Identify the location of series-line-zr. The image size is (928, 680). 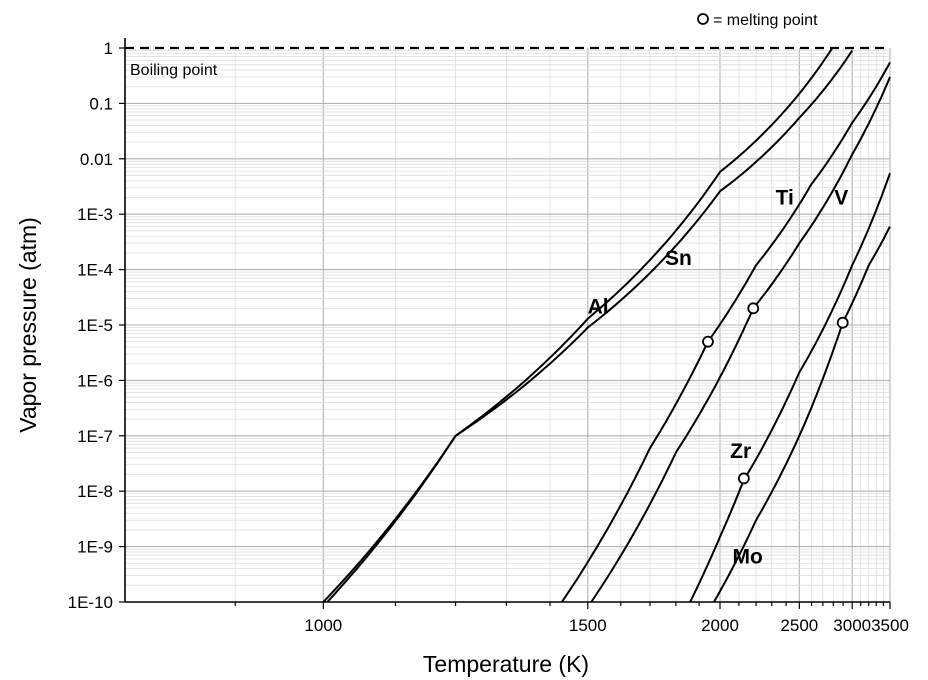
(790, 387).